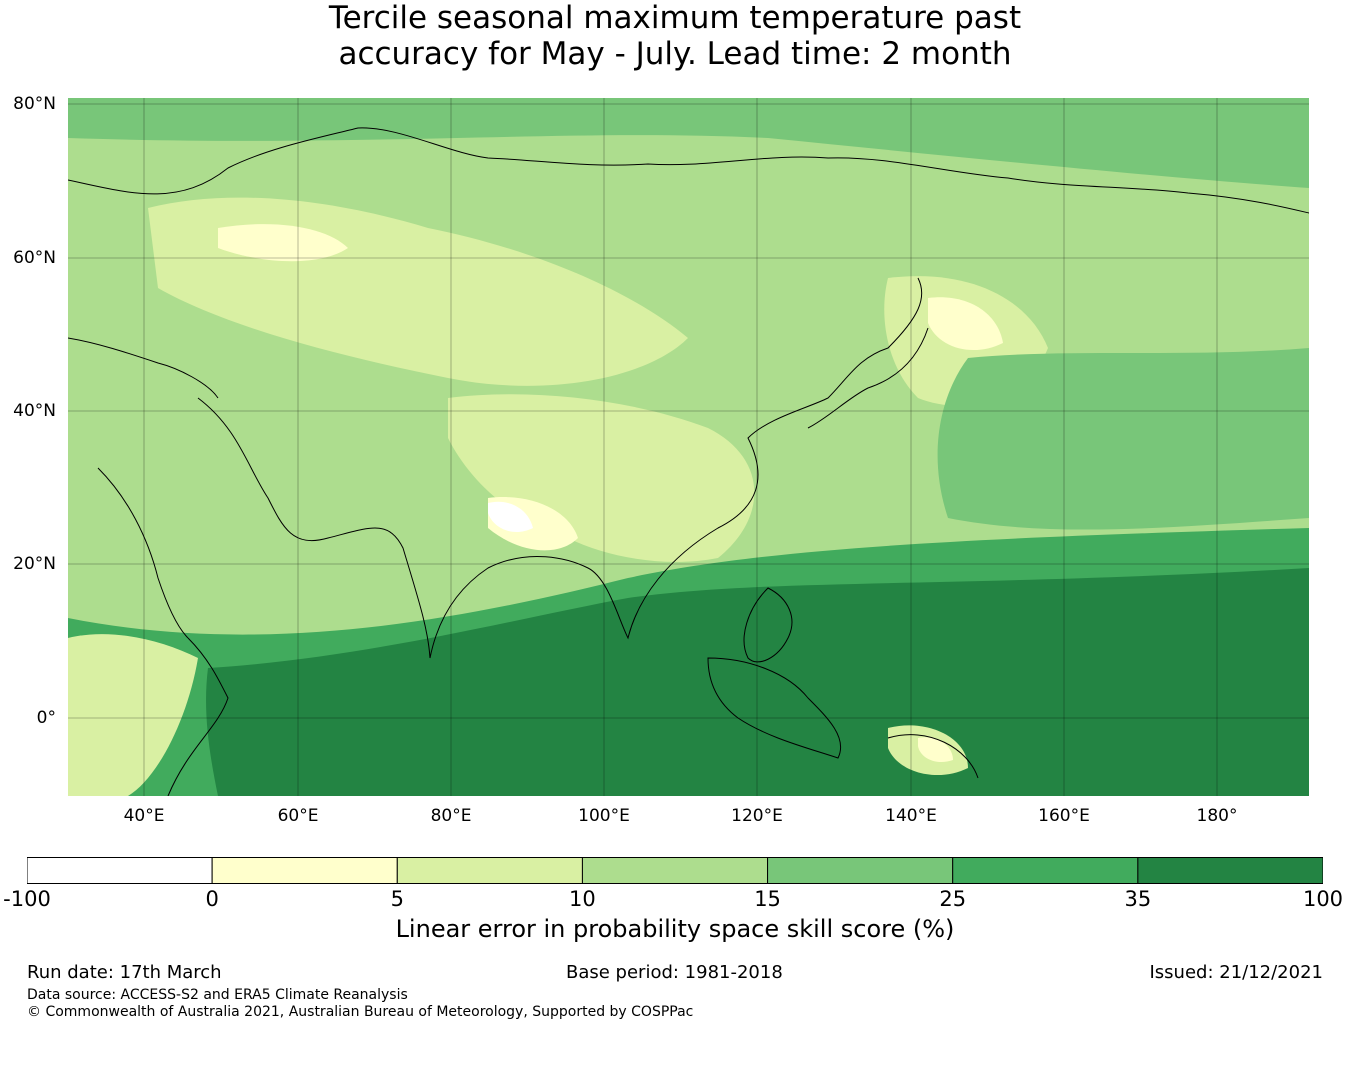 The image size is (1350, 1065). I want to click on colorbar-tick-label: 100, so click(1323, 899).